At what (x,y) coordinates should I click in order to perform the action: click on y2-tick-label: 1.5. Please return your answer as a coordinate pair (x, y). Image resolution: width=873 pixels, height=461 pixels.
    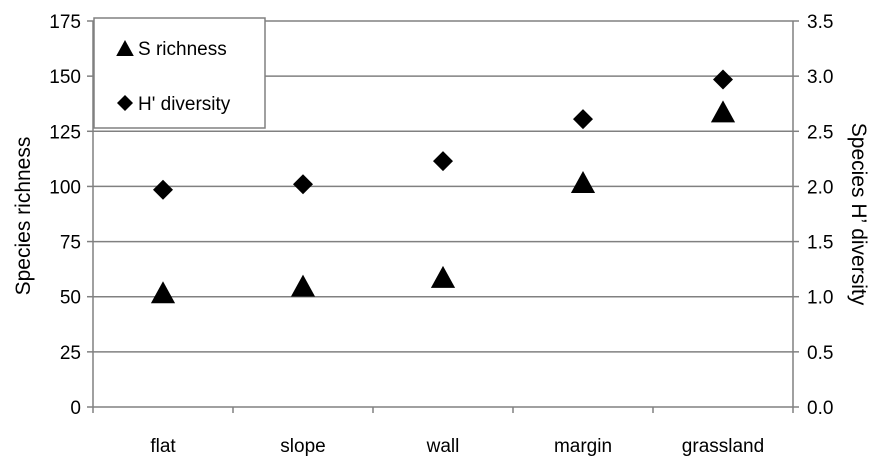
    Looking at the image, I should click on (820, 243).